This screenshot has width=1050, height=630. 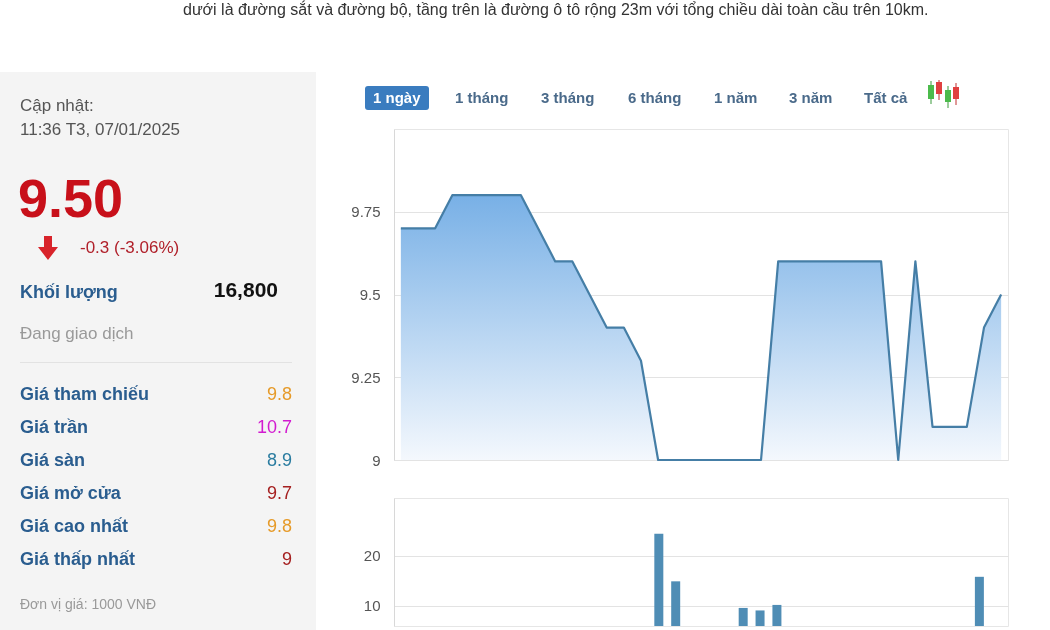 What do you see at coordinates (370, 294) in the screenshot?
I see `y-tick-label: 9.5` at bounding box center [370, 294].